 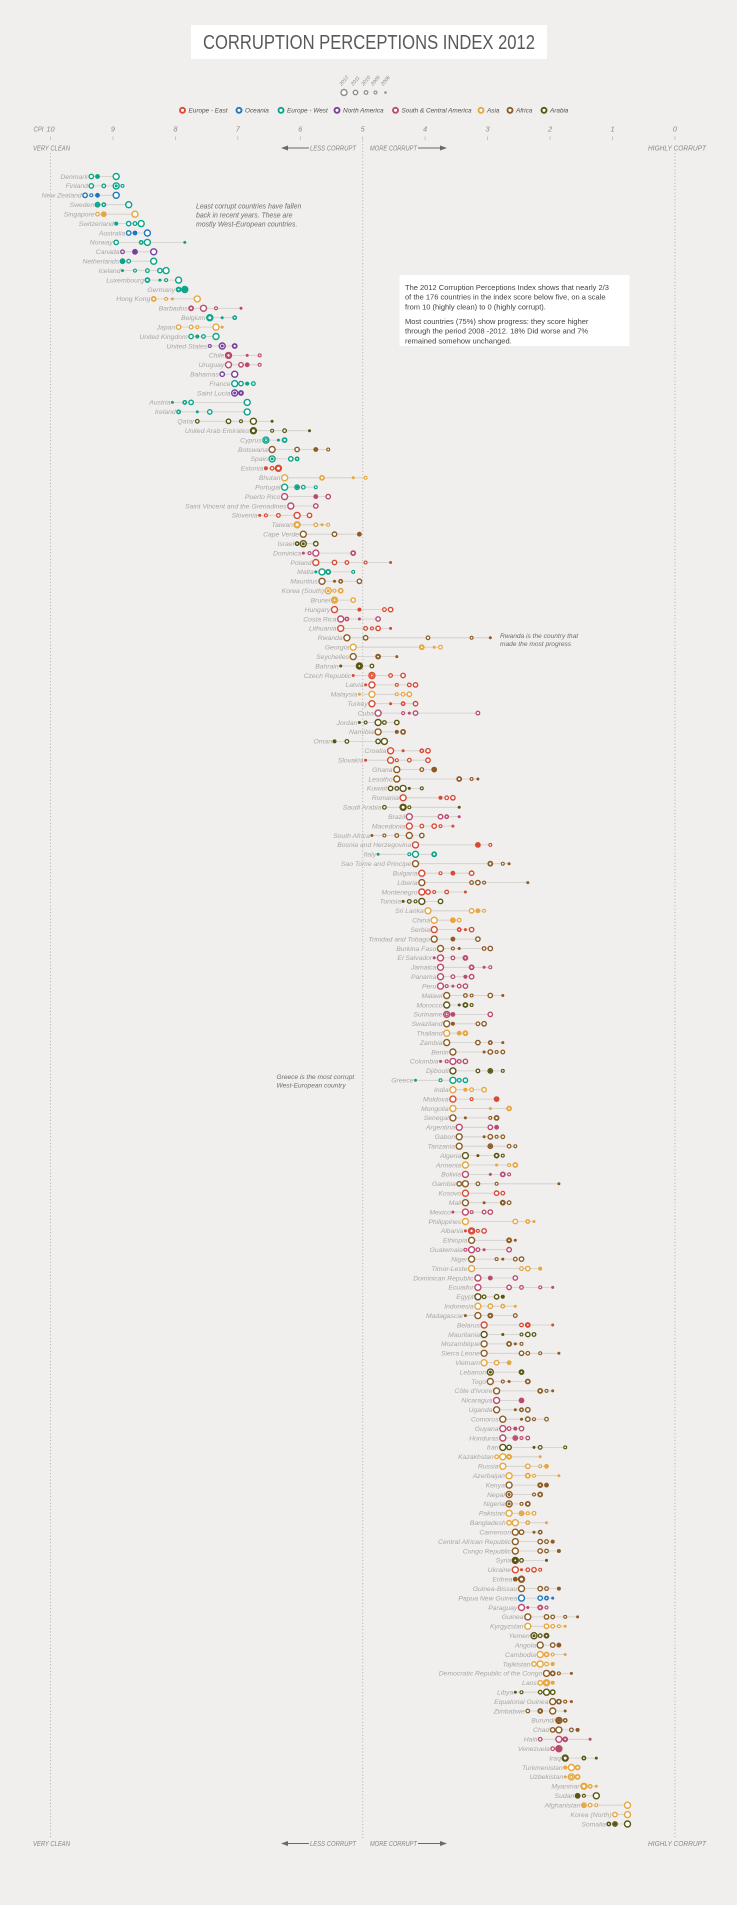 I want to click on svg-text: Bosnia and Herzegovina, so click(x=374, y=845).